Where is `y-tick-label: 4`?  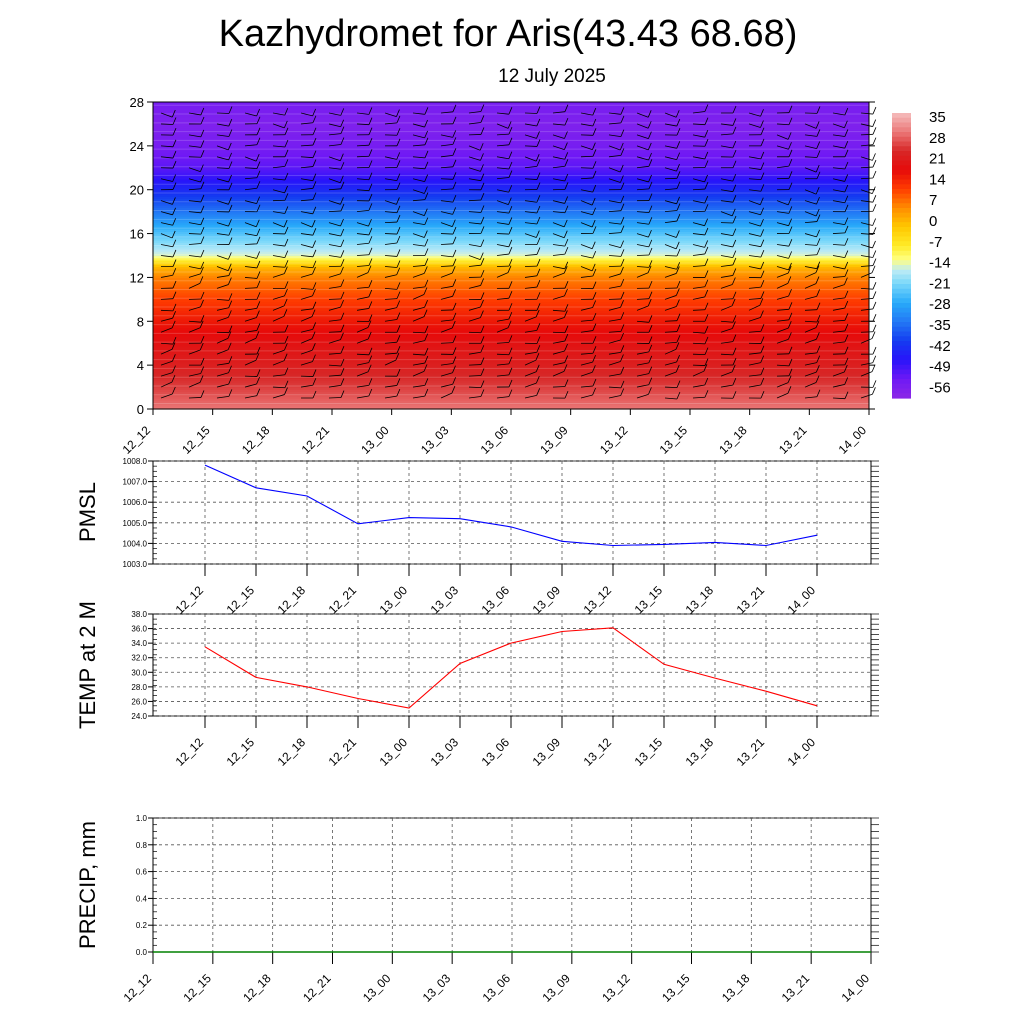
y-tick-label: 4 is located at coordinates (140, 365).